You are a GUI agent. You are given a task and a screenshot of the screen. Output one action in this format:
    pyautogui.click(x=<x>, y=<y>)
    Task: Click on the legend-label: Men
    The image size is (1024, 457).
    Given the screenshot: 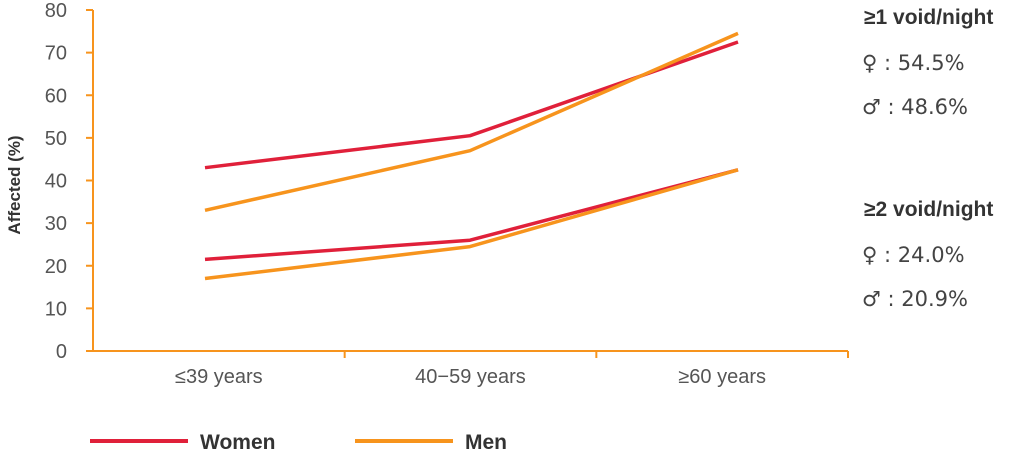 What is the action you would take?
    pyautogui.click(x=486, y=442)
    